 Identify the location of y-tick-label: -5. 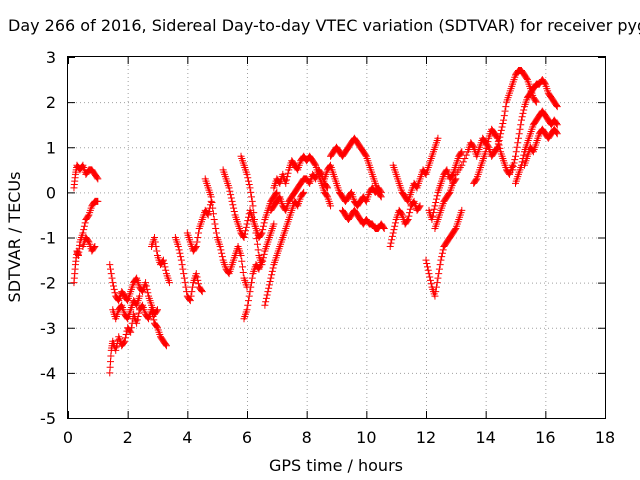
(48, 418).